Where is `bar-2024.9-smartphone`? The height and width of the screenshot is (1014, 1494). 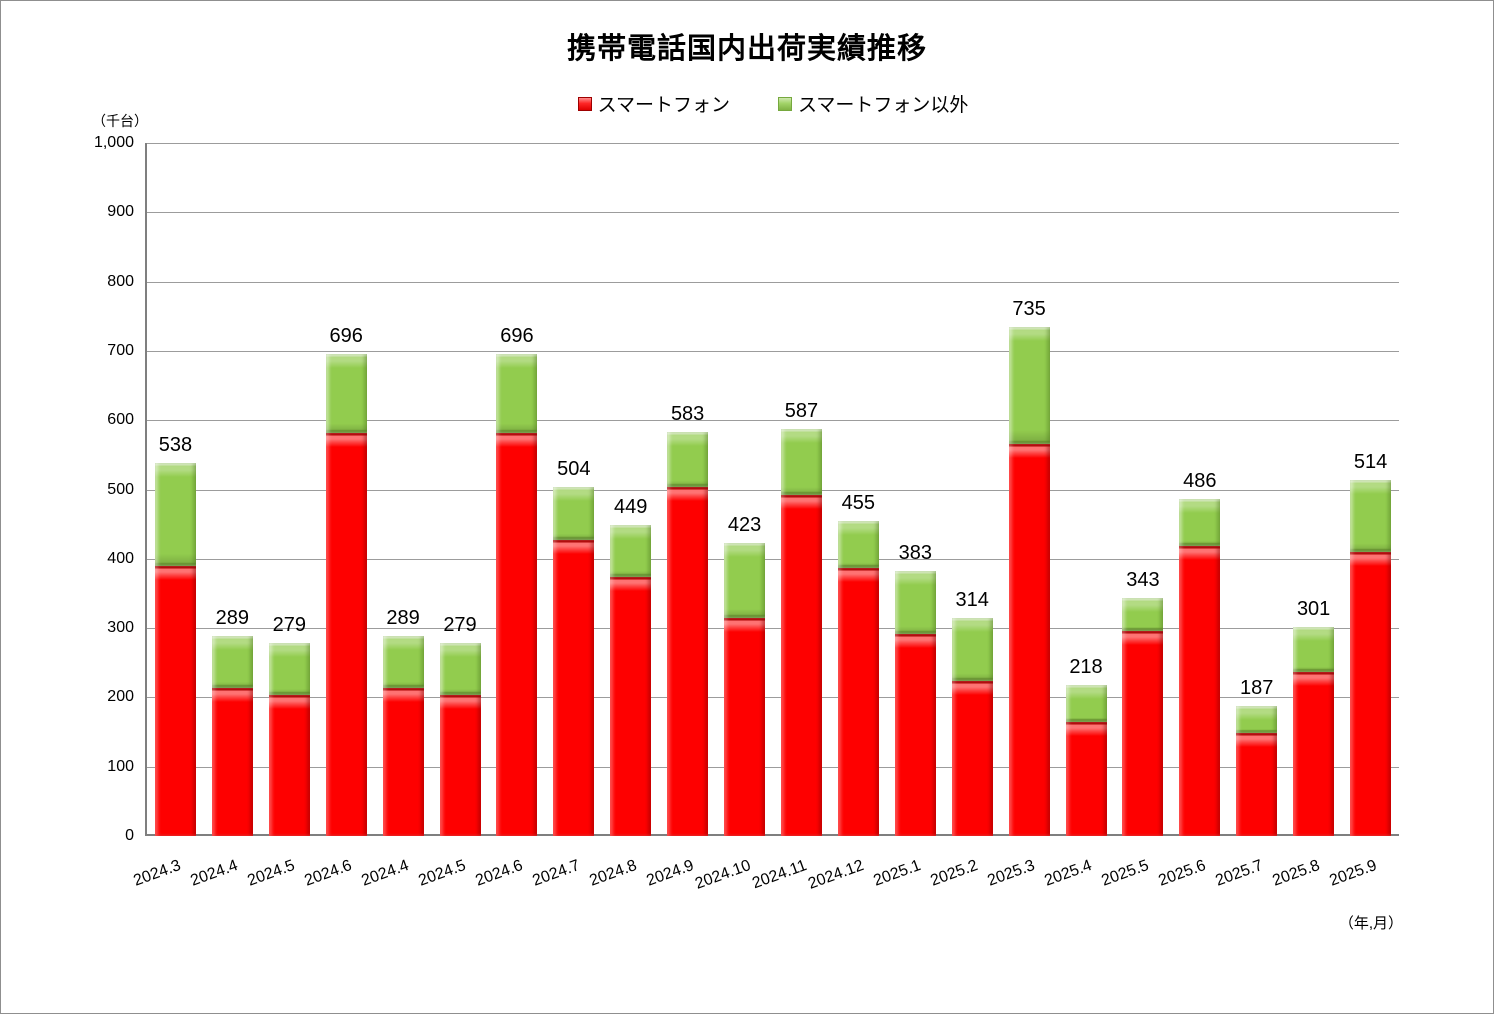
bar-2024.9-smartphone is located at coordinates (688, 661).